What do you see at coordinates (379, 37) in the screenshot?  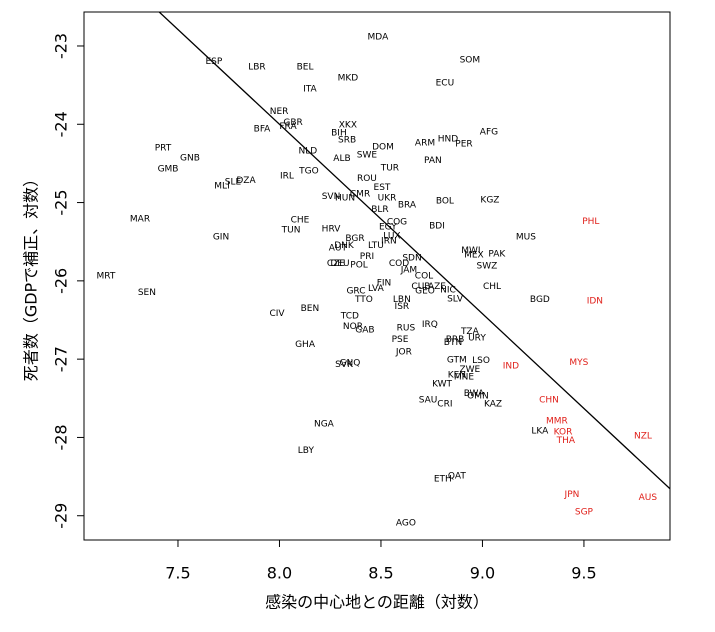 I see `country-point: MDA` at bounding box center [379, 37].